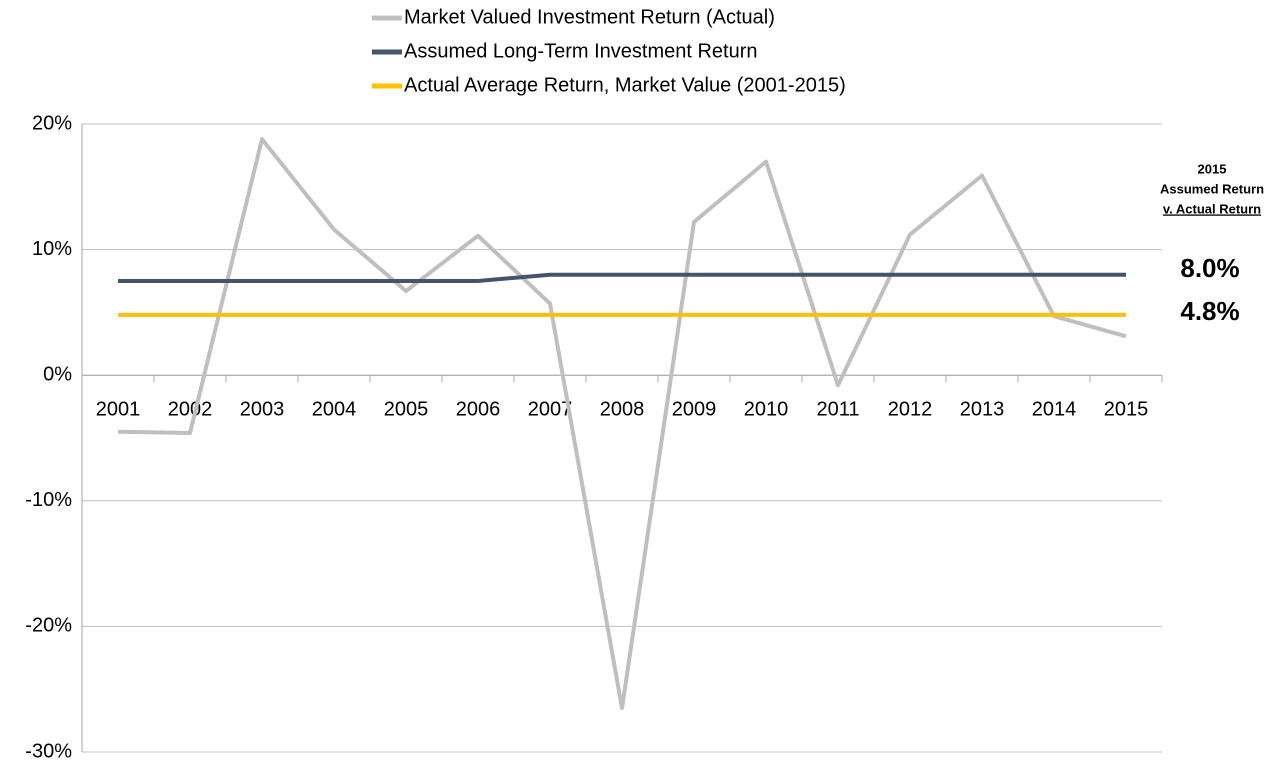 The height and width of the screenshot is (761, 1280). I want to click on x-tick-label: 2008, so click(622, 409).